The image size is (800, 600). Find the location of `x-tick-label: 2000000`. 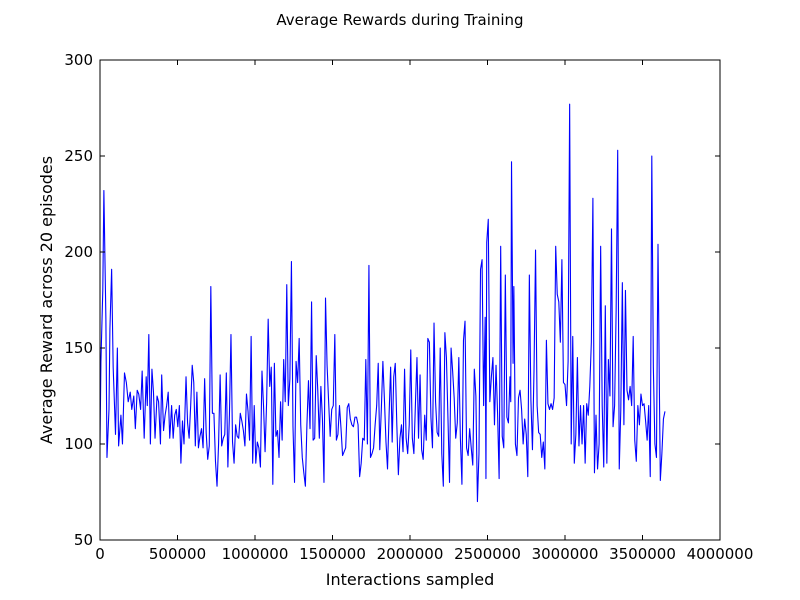

x-tick-label: 2000000 is located at coordinates (410, 554).